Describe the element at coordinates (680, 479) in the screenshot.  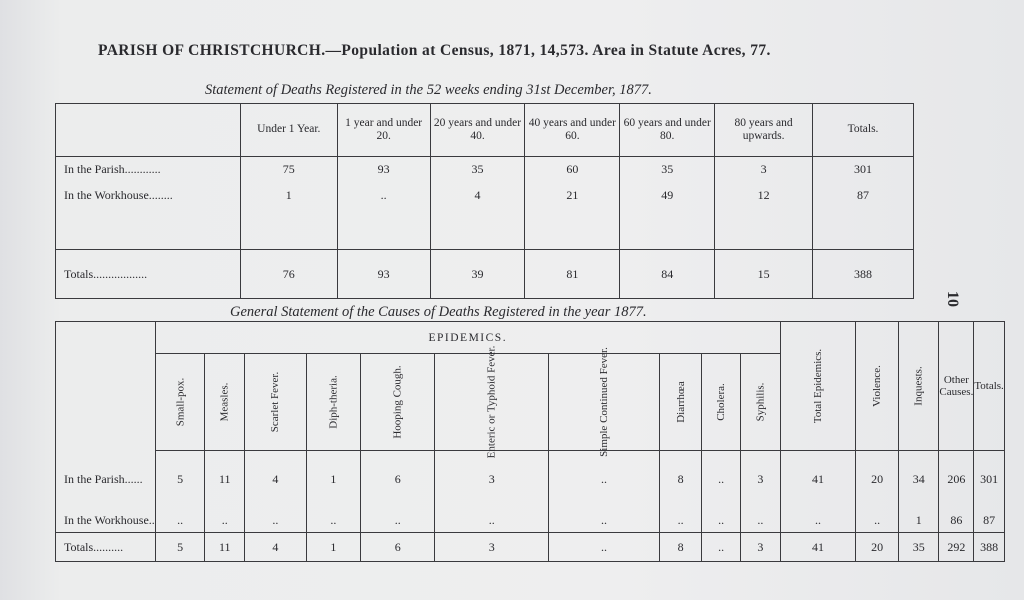
I see `table-cell: 8` at that location.